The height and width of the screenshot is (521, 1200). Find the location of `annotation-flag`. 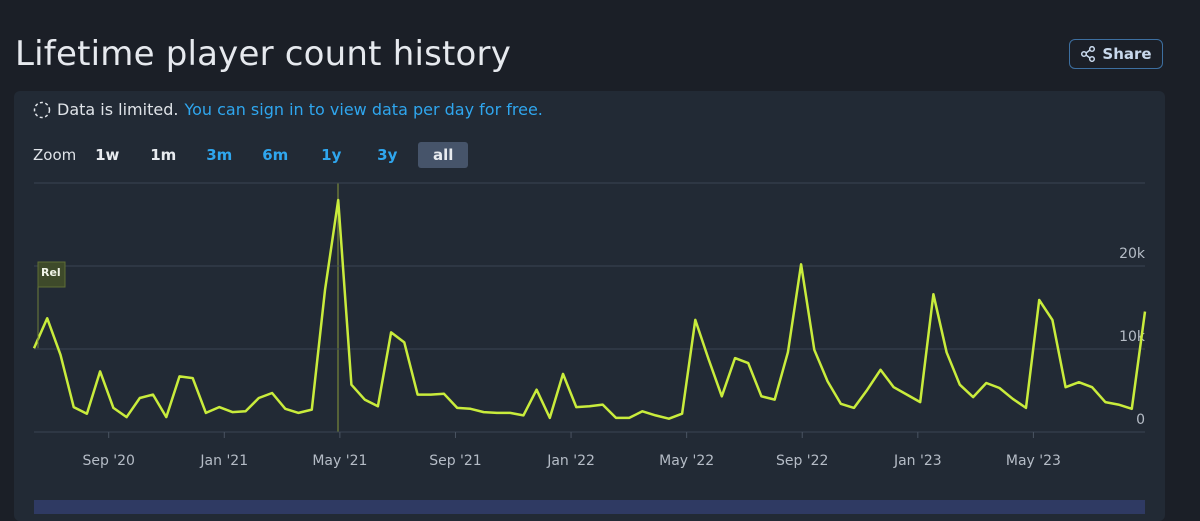

annotation-flag is located at coordinates (51, 274).